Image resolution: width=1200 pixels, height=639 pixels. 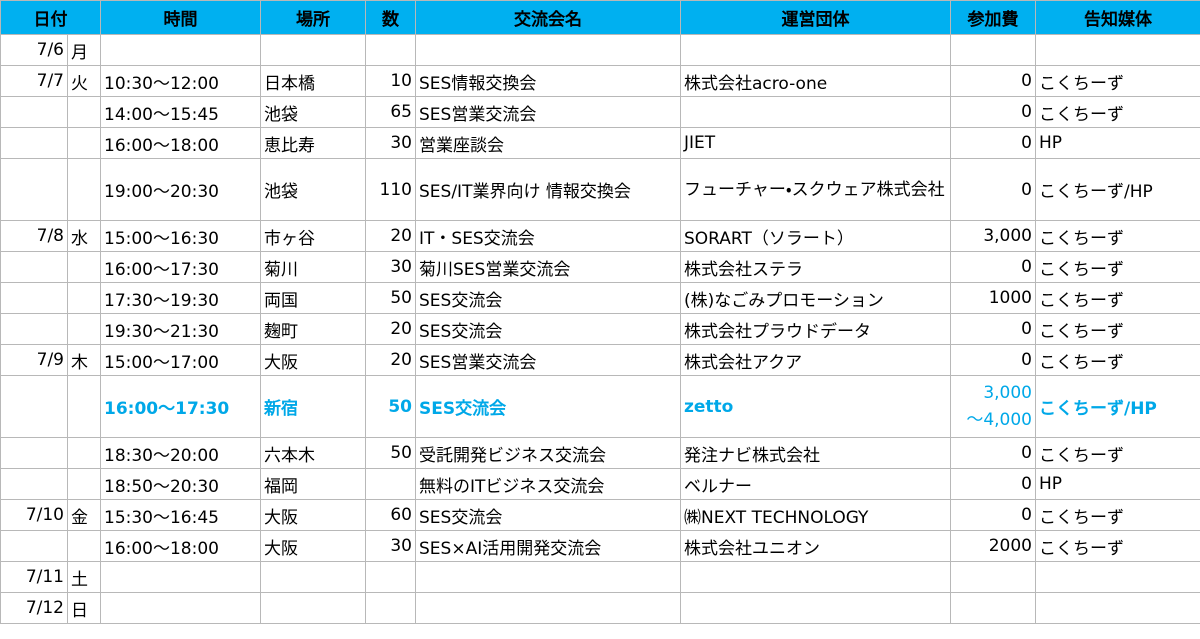 I want to click on event-name-cell: SES/IT業界向け 情報交換会, so click(x=548, y=189).